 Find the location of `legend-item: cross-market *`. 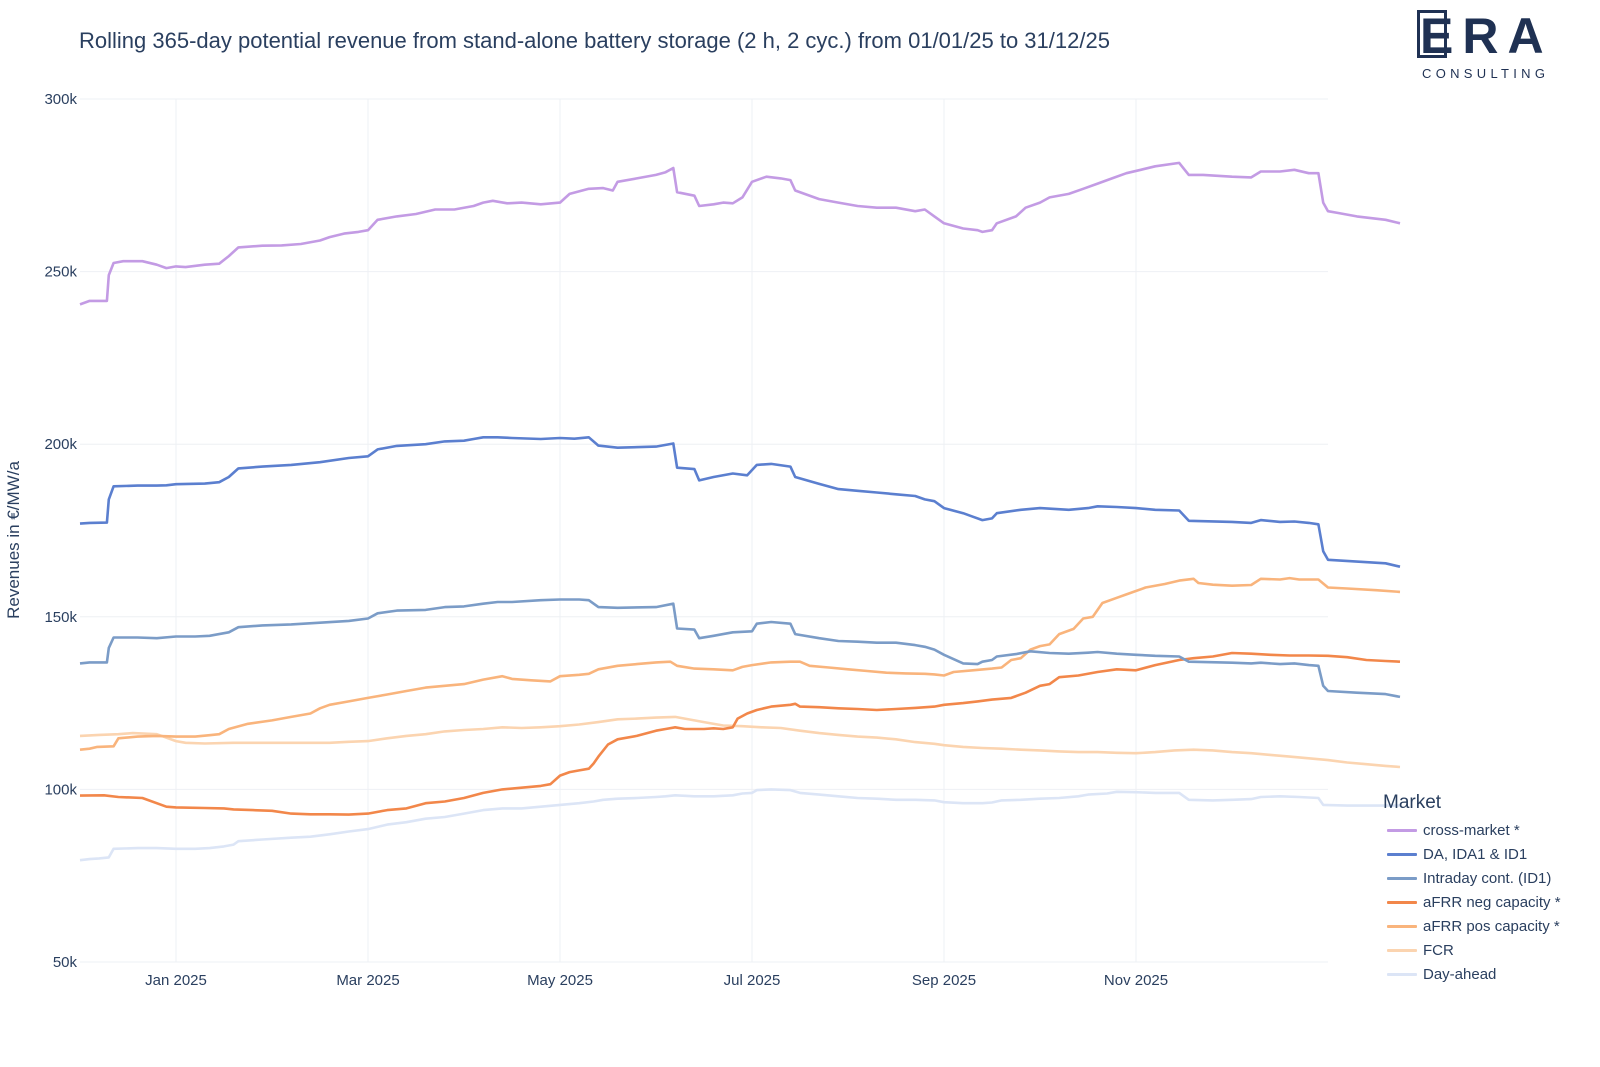

legend-item: cross-market * is located at coordinates (1472, 830).